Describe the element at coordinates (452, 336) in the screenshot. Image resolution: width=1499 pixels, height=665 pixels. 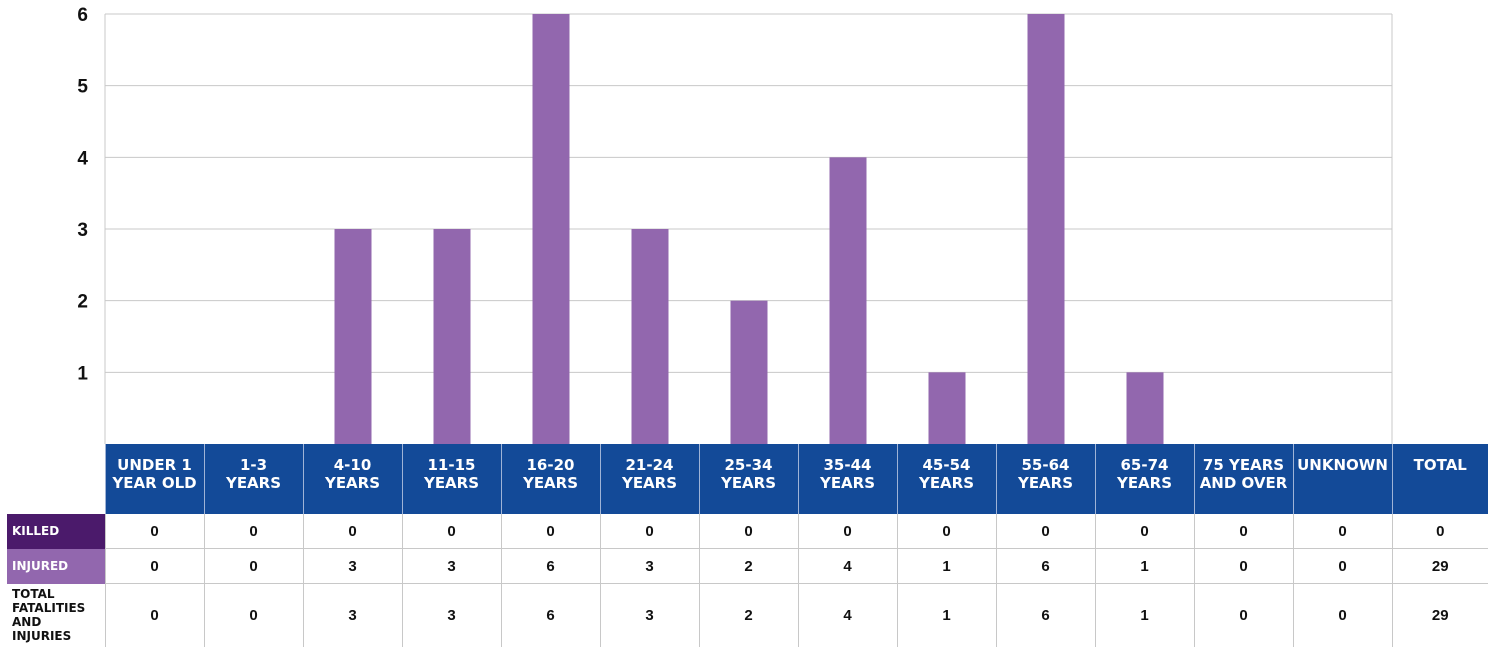
I see `bar-11-15-years` at that location.